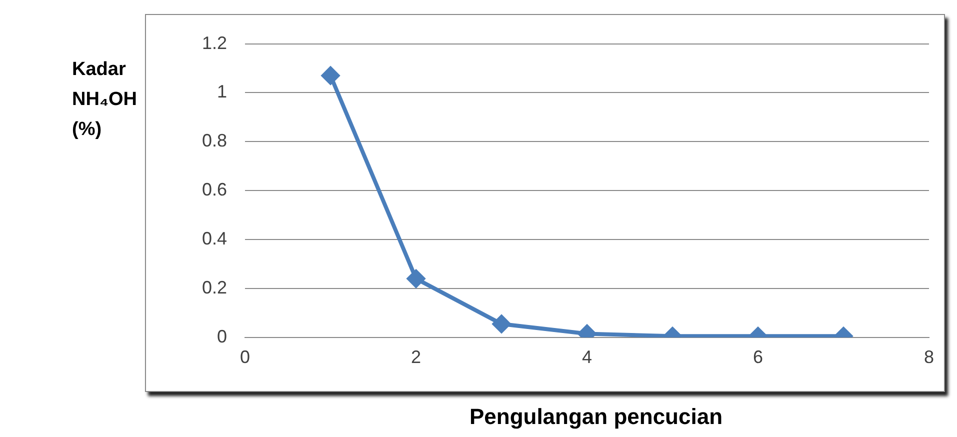  What do you see at coordinates (215, 287) in the screenshot?
I see `y-tick-label: 0.2` at bounding box center [215, 287].